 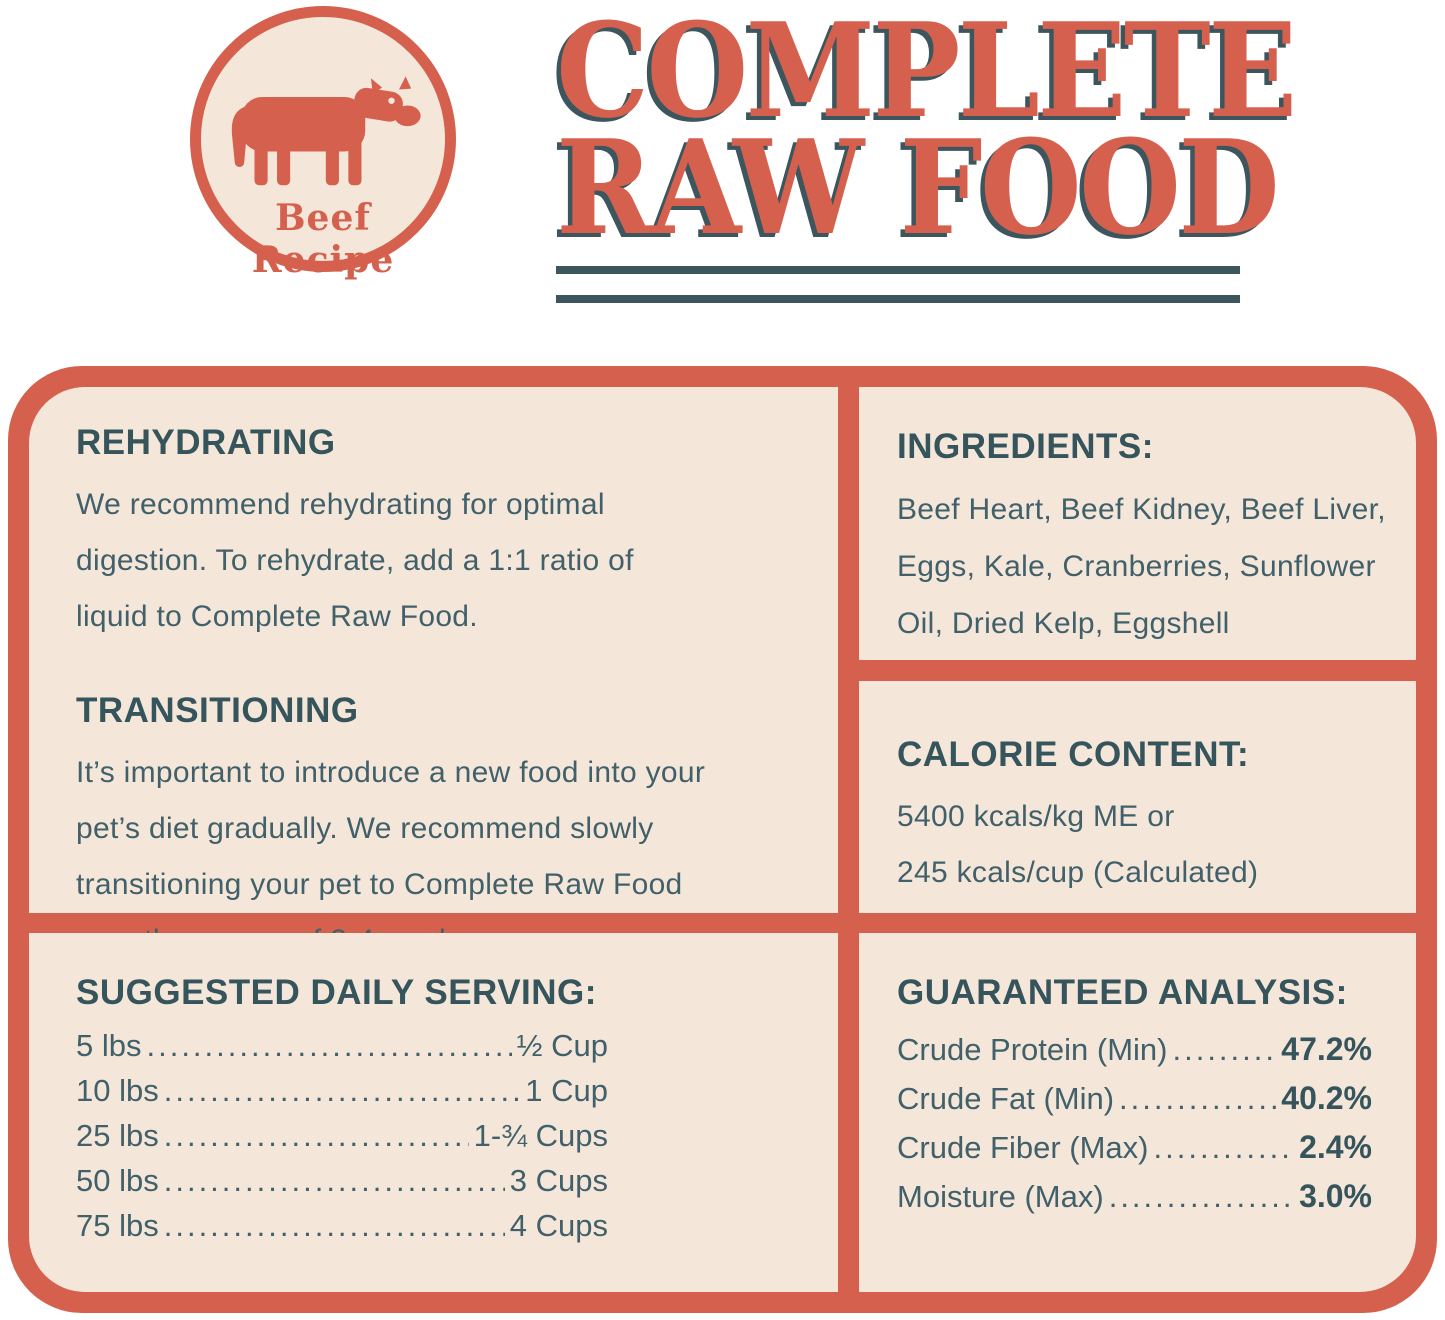 What do you see at coordinates (558, 1225) in the screenshot?
I see `serving-amount: 4 Cups` at bounding box center [558, 1225].